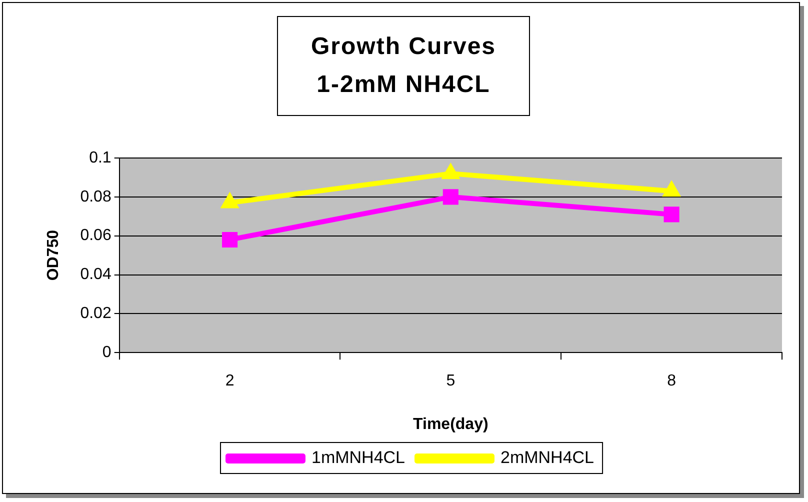 Image resolution: width=808 pixels, height=502 pixels. Describe the element at coordinates (451, 381) in the screenshot. I see `x-tick-label: 5` at that location.